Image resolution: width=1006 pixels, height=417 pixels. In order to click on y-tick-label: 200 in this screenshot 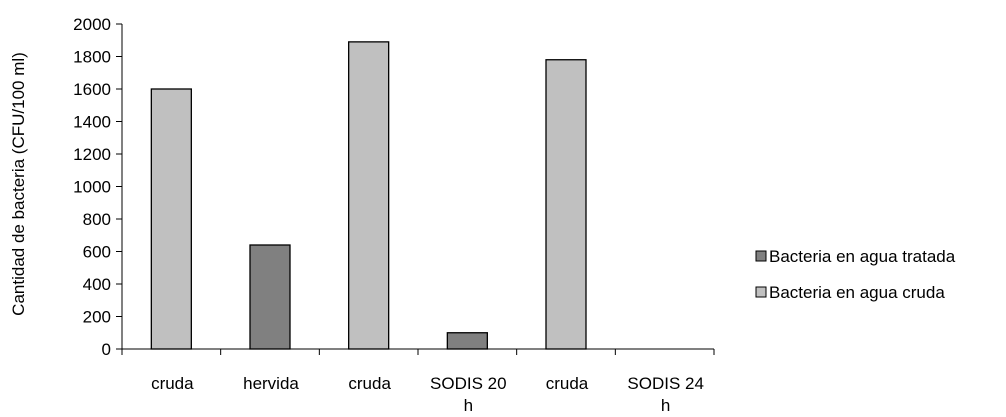, I will do `click(97, 317)`.